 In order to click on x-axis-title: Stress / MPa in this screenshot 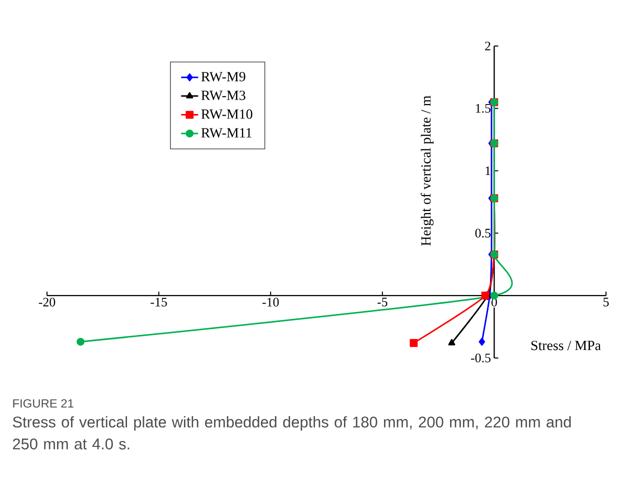, I will do `click(566, 345)`.